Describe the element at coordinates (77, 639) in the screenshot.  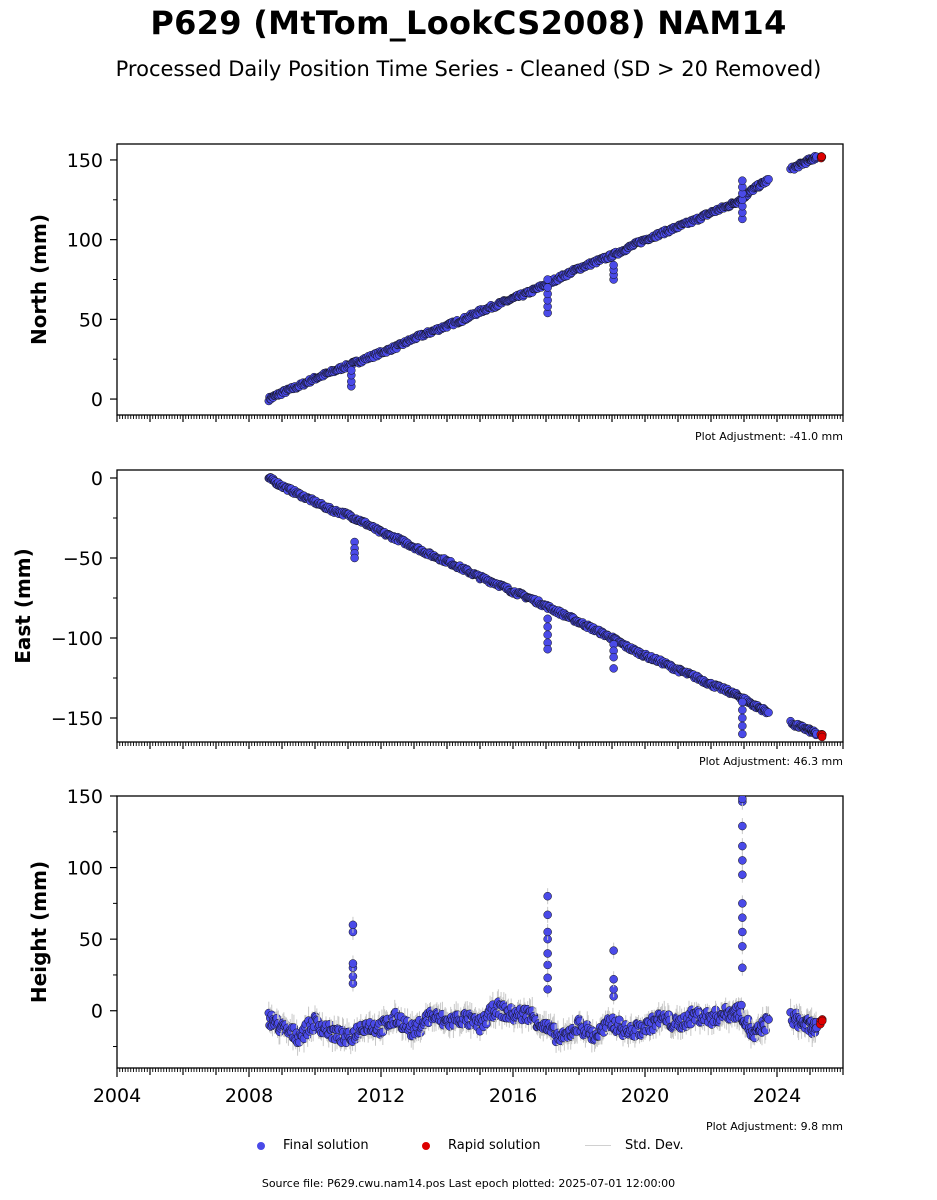
I see `y-tick-label: −100` at that location.